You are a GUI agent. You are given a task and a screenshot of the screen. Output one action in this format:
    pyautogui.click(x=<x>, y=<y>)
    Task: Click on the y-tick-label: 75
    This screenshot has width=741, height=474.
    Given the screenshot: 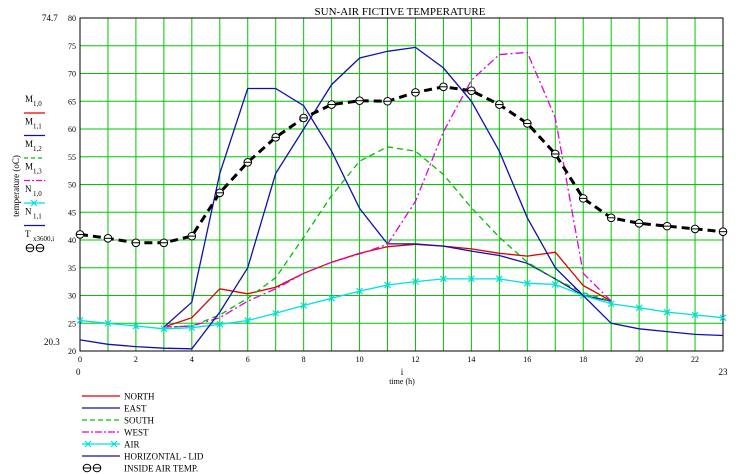 What is the action you would take?
    pyautogui.click(x=72, y=46)
    